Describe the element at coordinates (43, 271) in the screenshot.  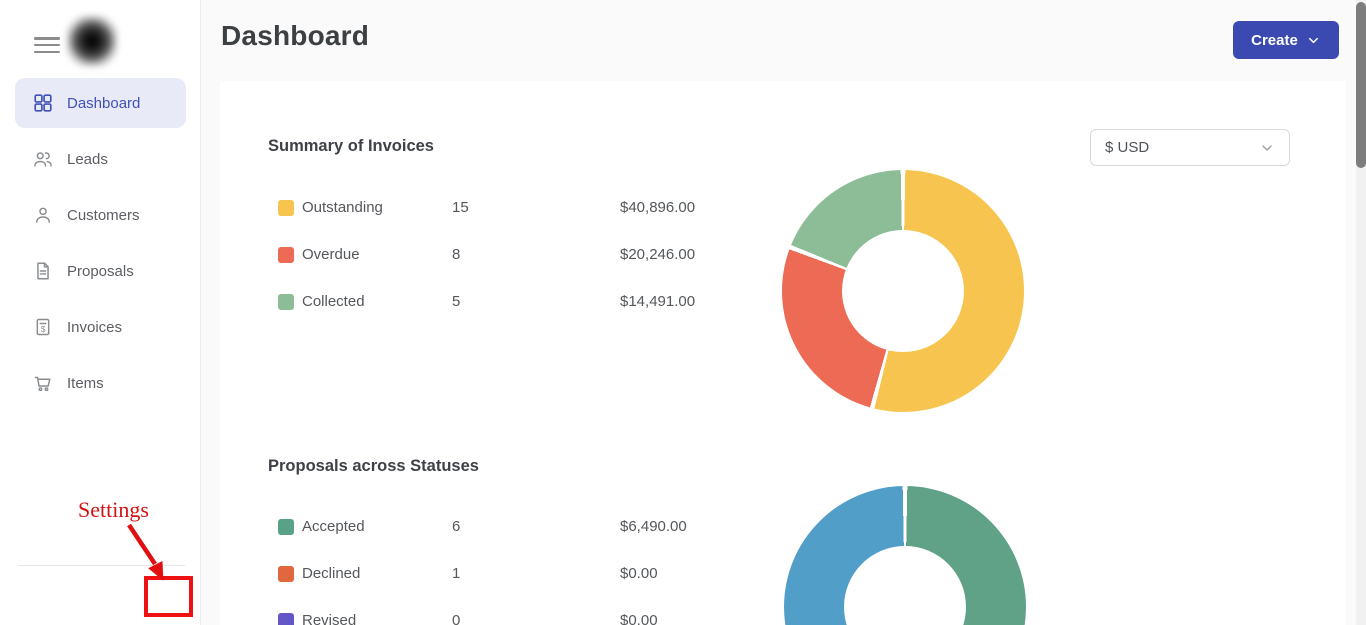
I see `proposals-icon` at that location.